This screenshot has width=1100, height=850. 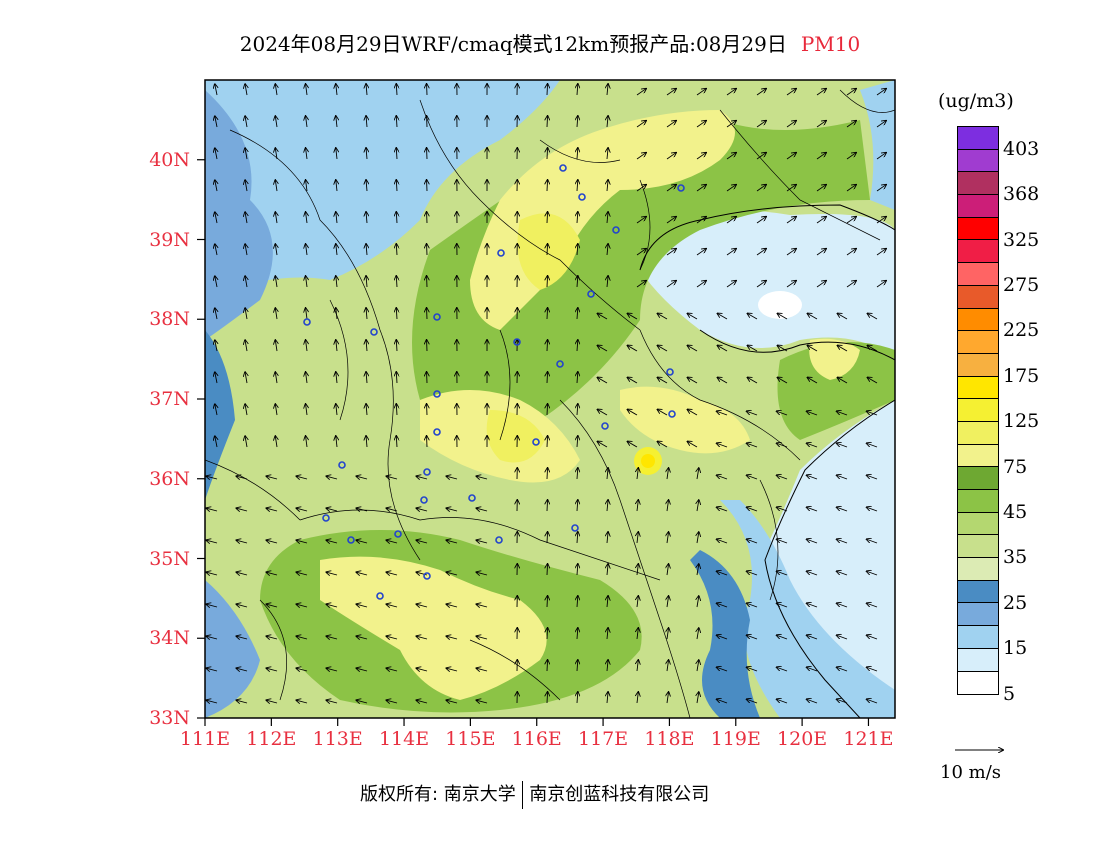 I want to click on legend-label: 5, so click(x=1009, y=693).